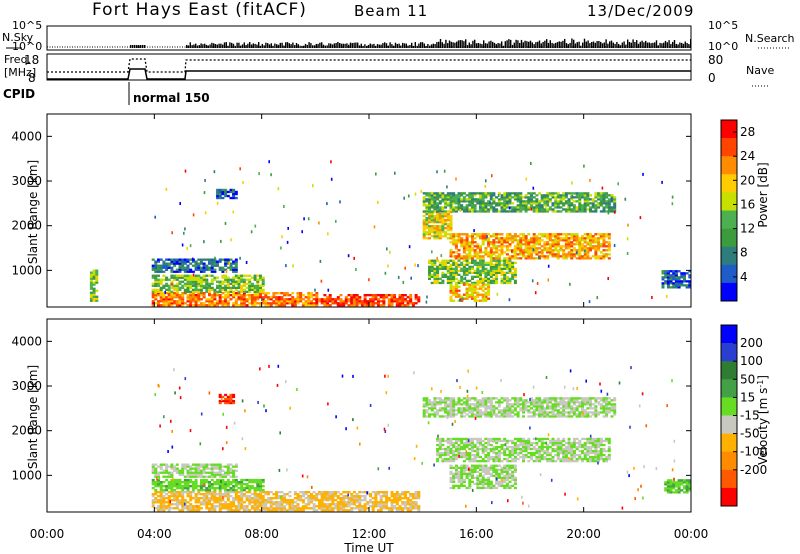 This screenshot has width=800, height=554. What do you see at coordinates (760, 70) in the screenshot?
I see `nave-label: Nave` at bounding box center [760, 70].